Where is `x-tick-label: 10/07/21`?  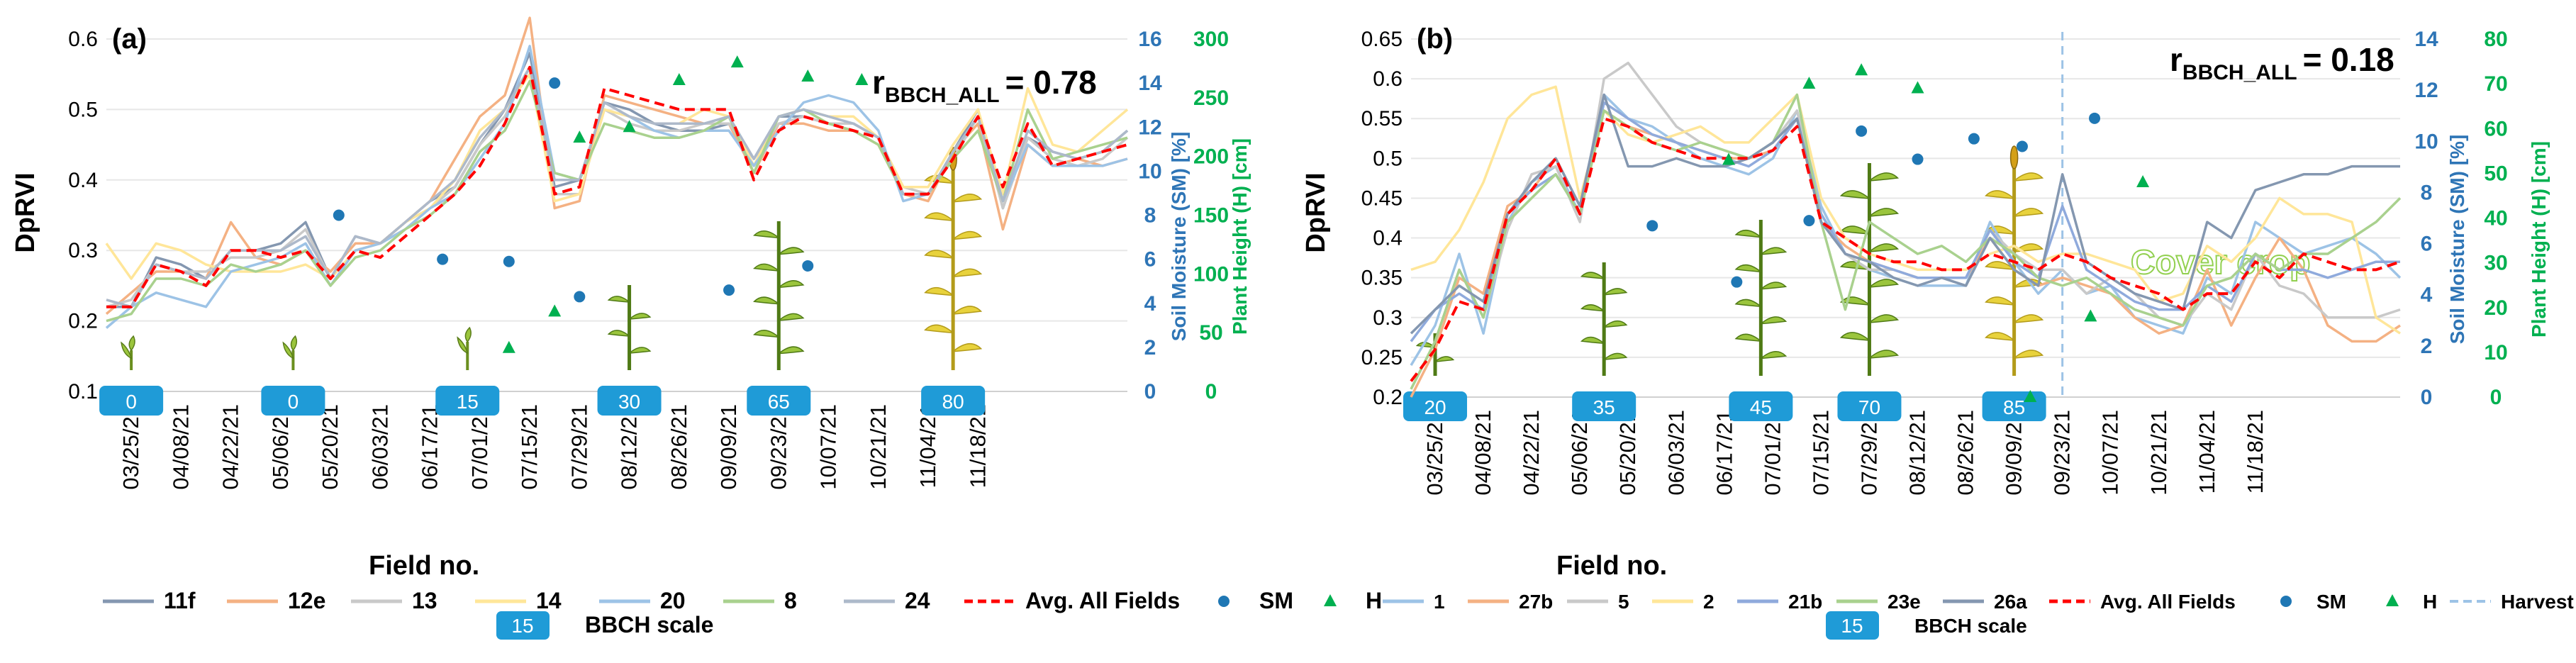
x-tick-label: 10/07/21 is located at coordinates (2110, 453).